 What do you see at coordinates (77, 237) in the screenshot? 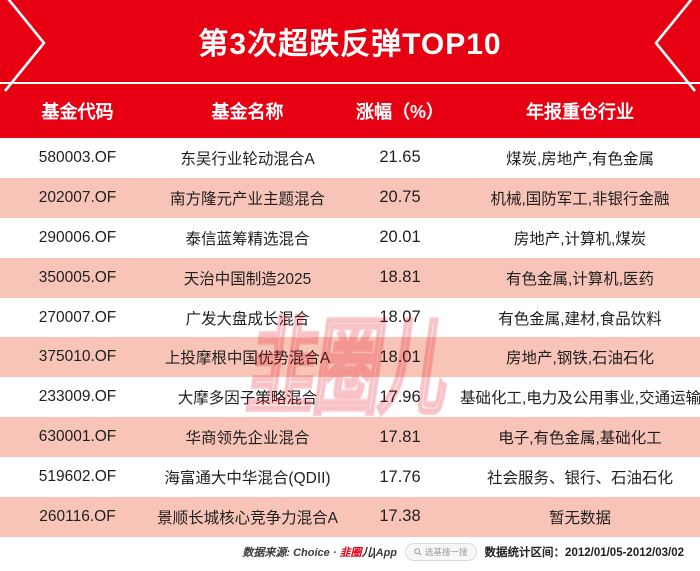
I see `cell-fund-code: 290006.OF` at bounding box center [77, 237].